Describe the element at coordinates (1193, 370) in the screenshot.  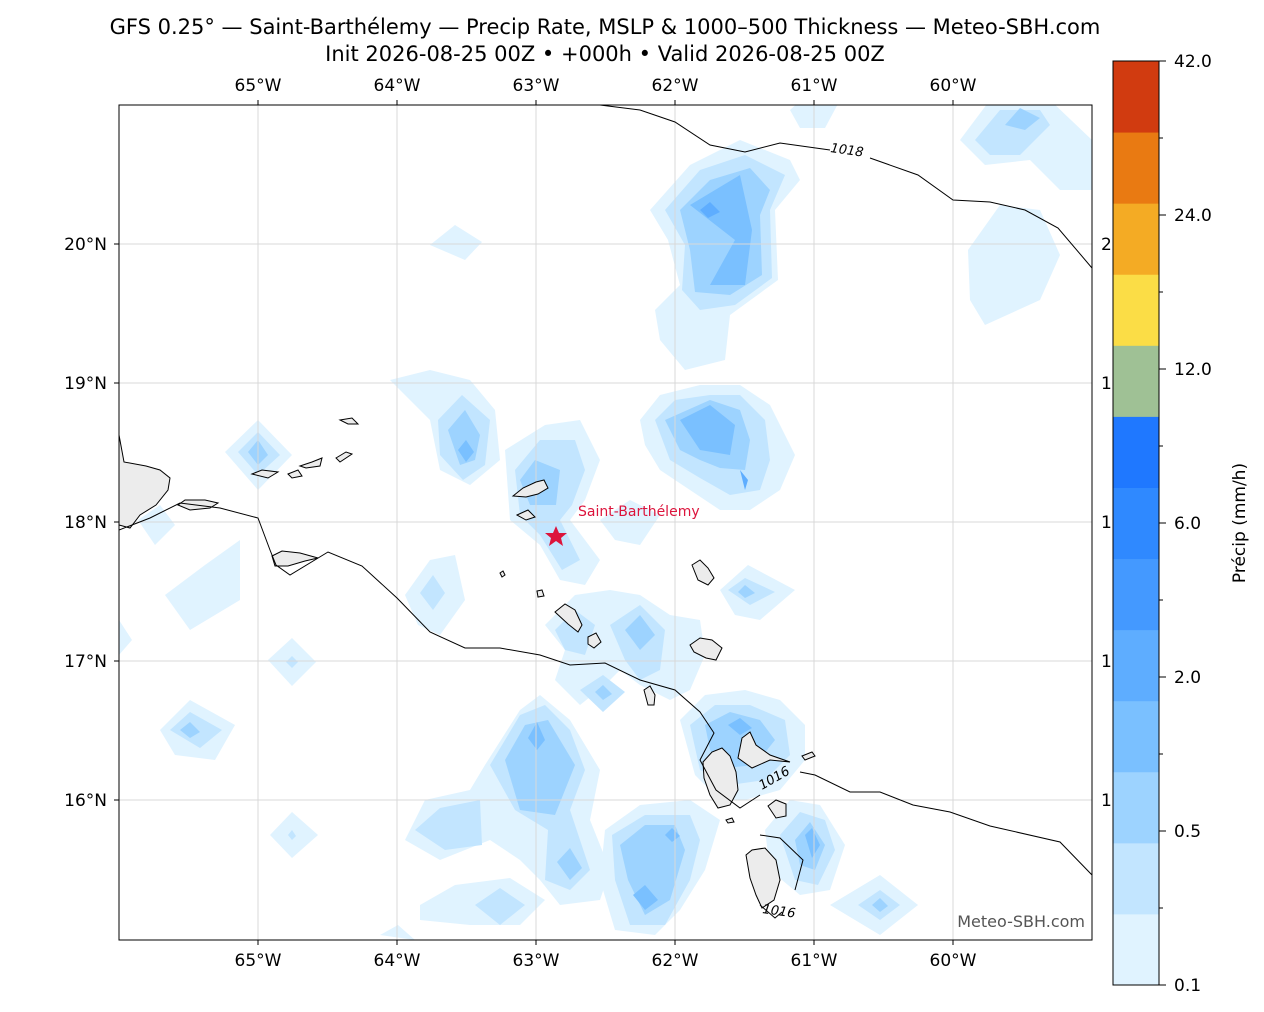
I see `colorbar-tick: 12.0` at that location.